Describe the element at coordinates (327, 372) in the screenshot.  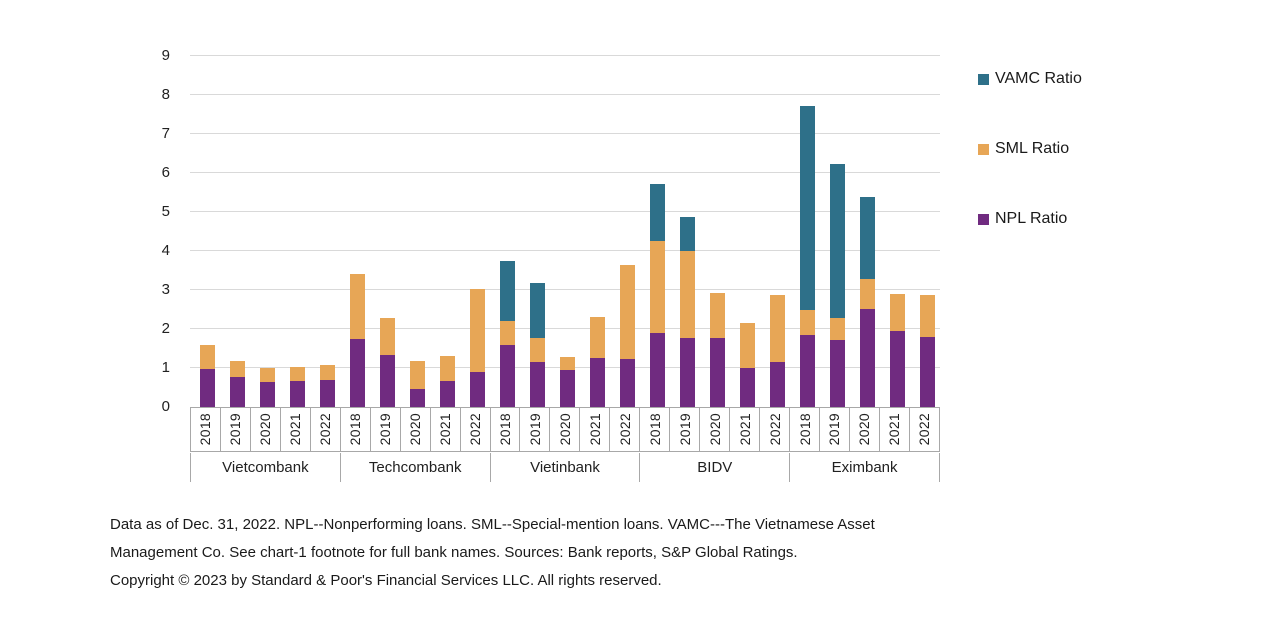
I see `bar-segment-sml-vietcombank-2022` at that location.